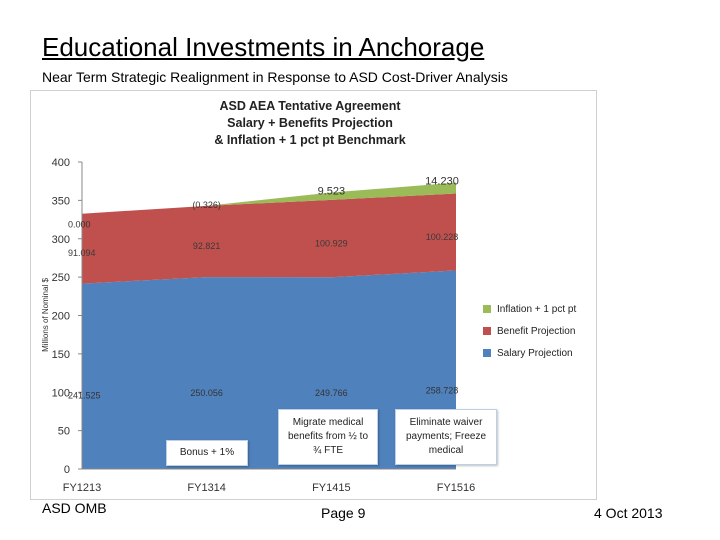  Describe the element at coordinates (207, 453) in the screenshot. I see `callout-bonus: Bonus + 1%` at that location.